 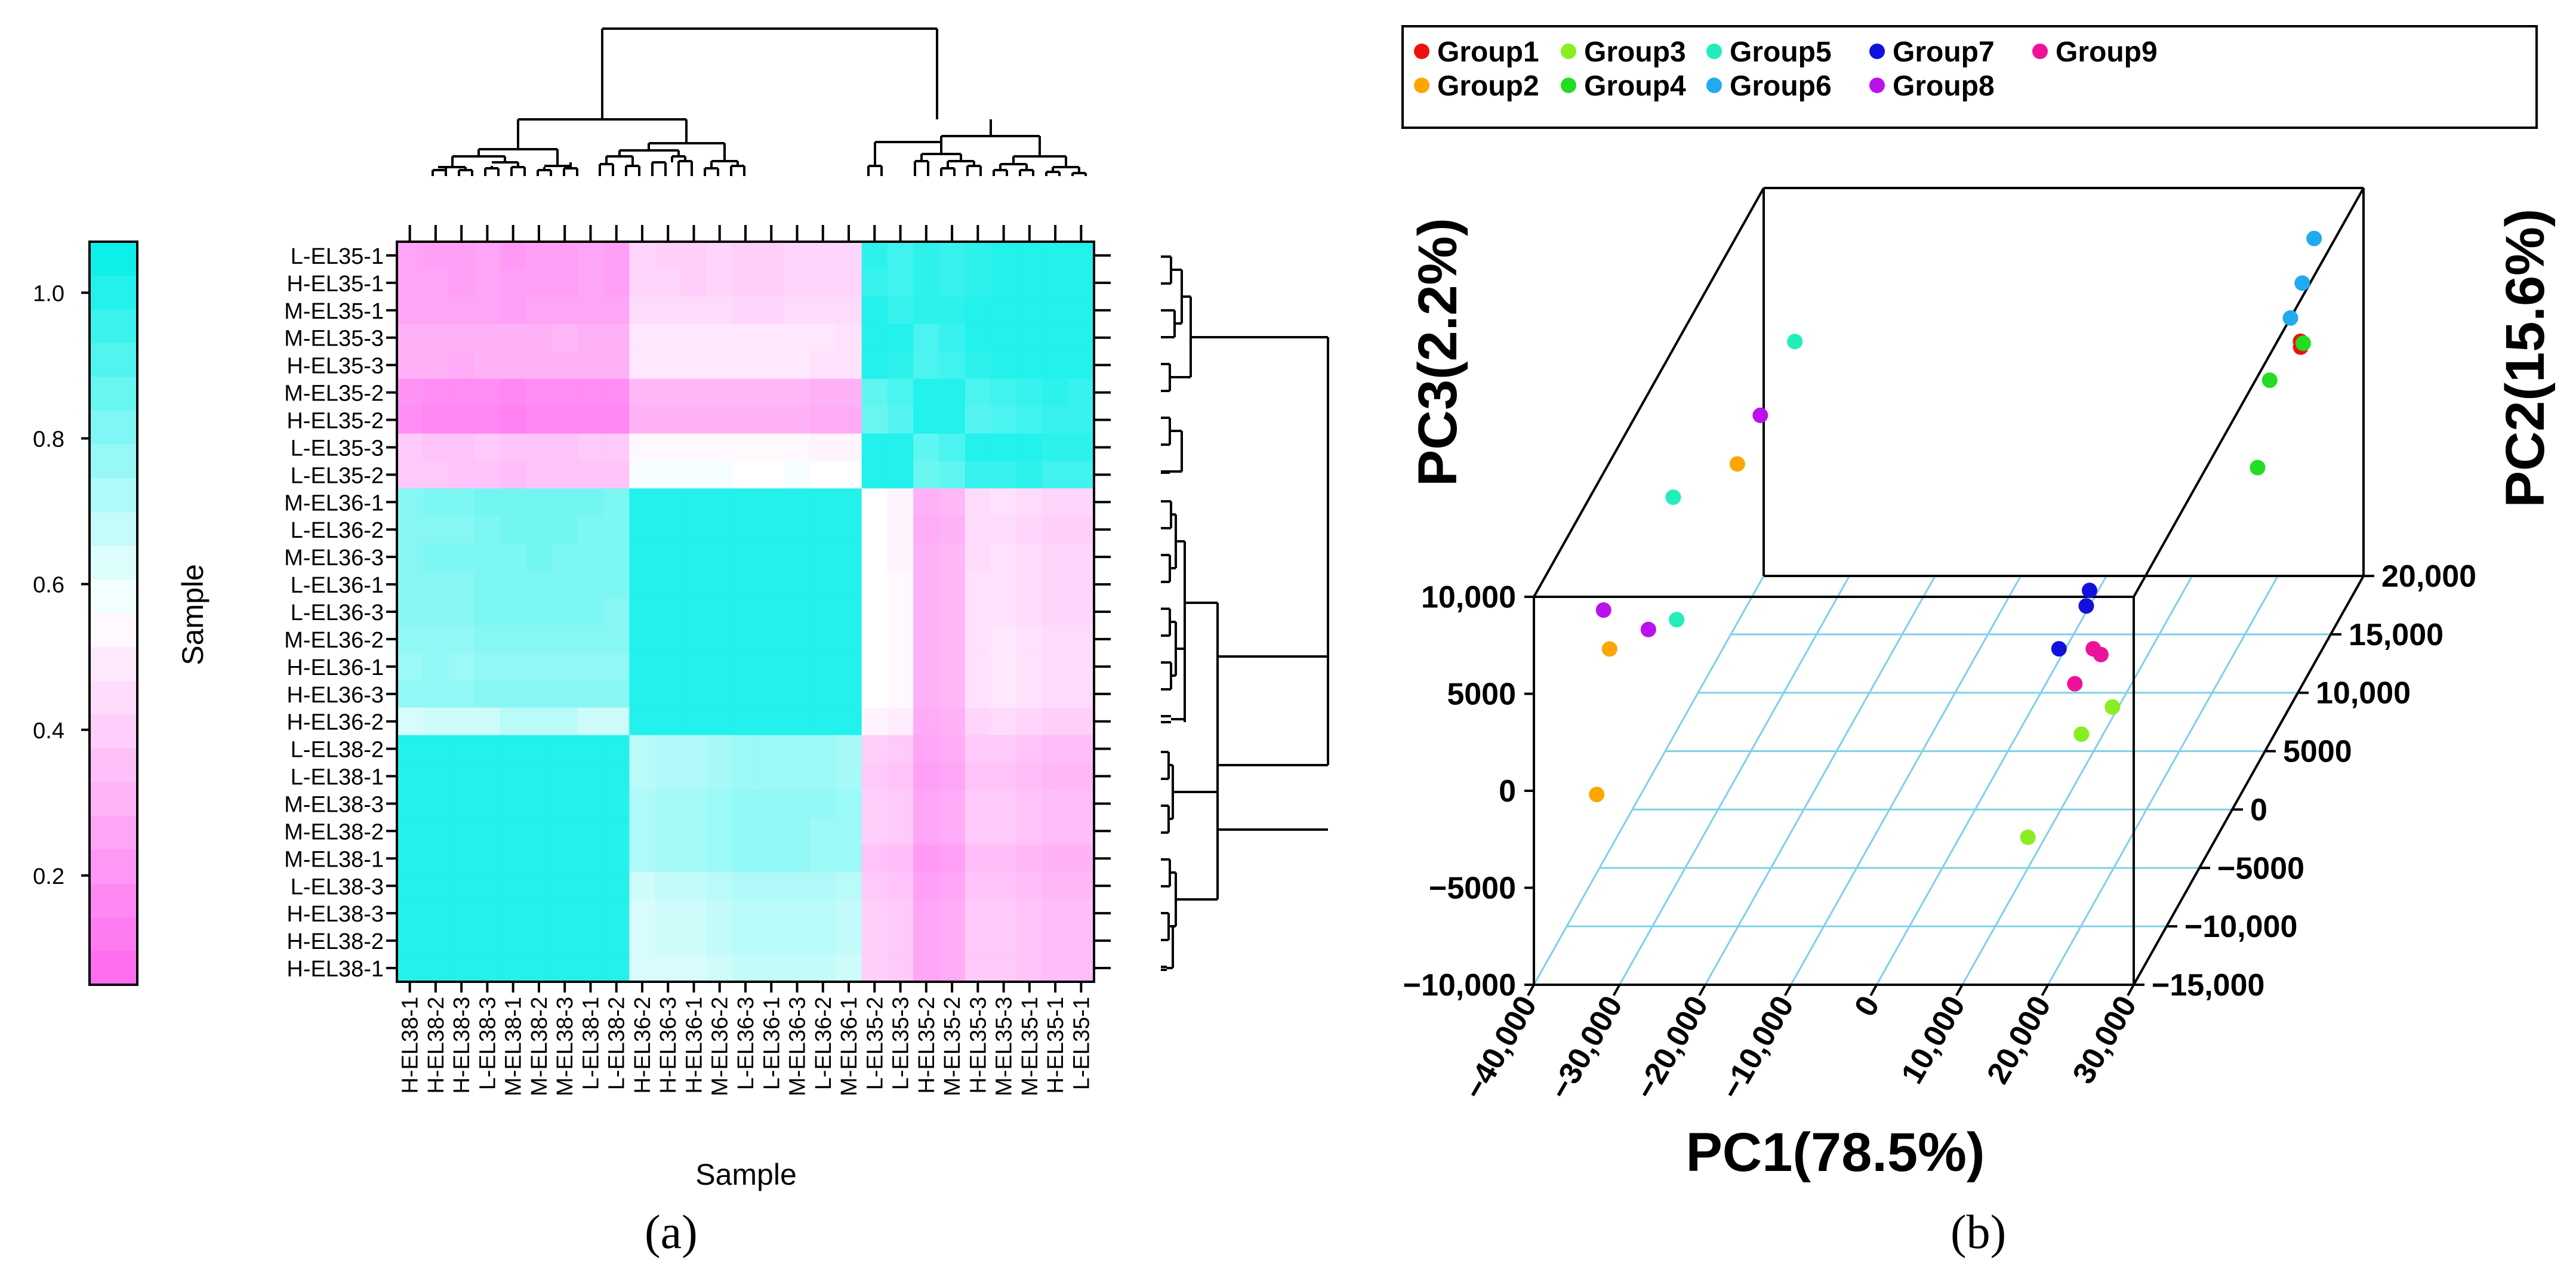 What do you see at coordinates (335, 421) in the screenshot?
I see `row-label: H-EL35-2` at bounding box center [335, 421].